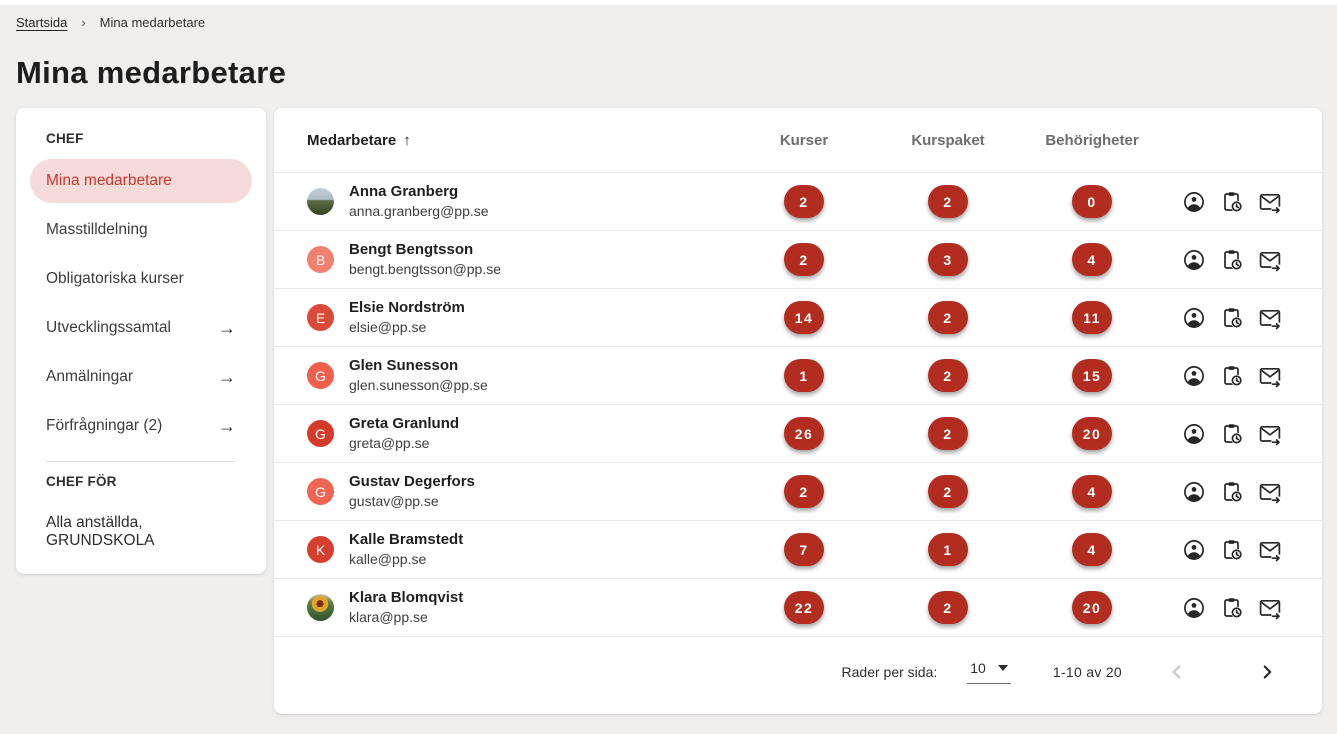 Image resolution: width=1337 pixels, height=734 pixels. Describe the element at coordinates (404, 366) in the screenshot. I see `employee-name: Glen Sunesson` at that location.